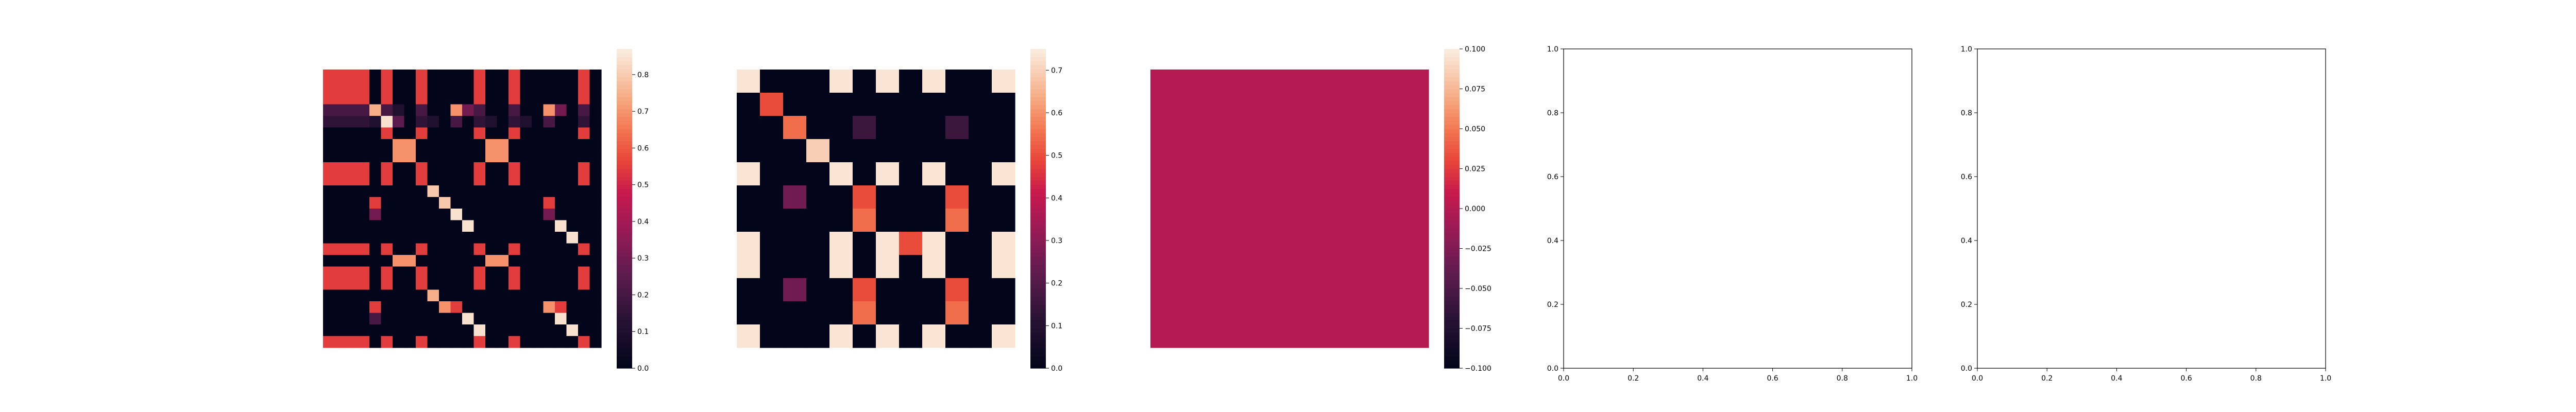 This screenshot has width=2576, height=412. What do you see at coordinates (1552, 305) in the screenshot?
I see `y-tick-label: 0.2` at bounding box center [1552, 305].